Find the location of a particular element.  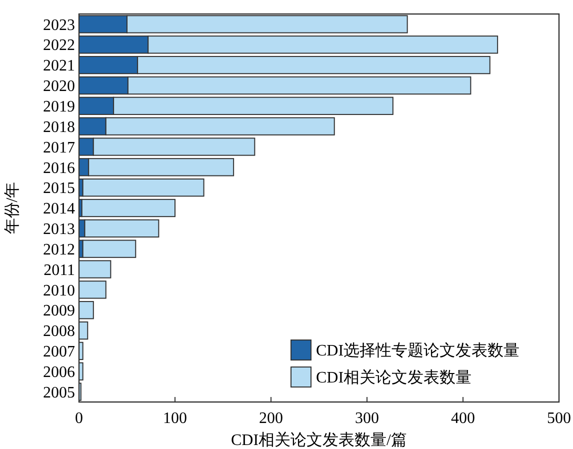

legend-label: CDI选择性专题论文发表数量 is located at coordinates (418, 351).